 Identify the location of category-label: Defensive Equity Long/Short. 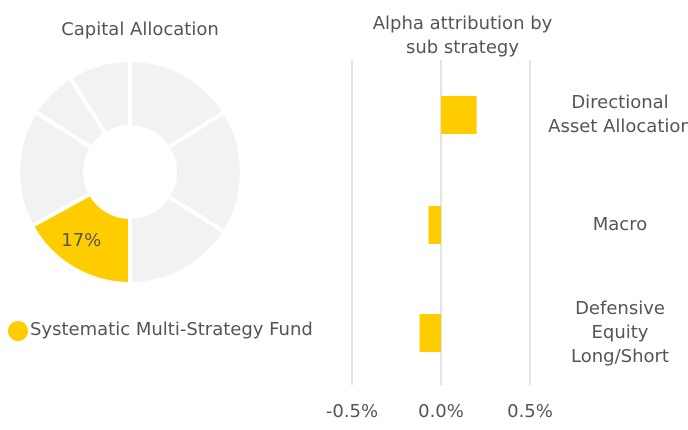
(620, 332).